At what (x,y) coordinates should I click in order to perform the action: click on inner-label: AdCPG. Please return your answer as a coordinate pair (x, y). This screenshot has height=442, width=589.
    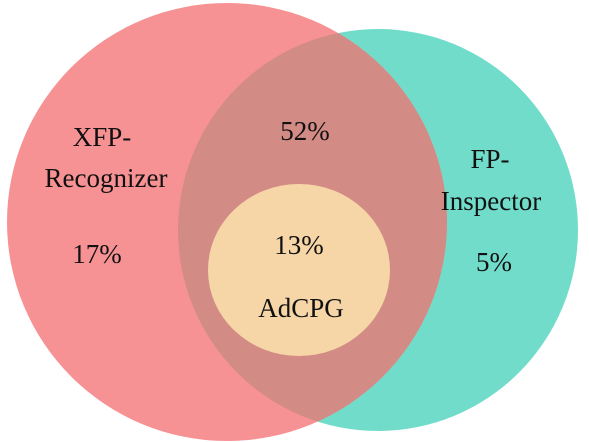
    Looking at the image, I should click on (301, 308).